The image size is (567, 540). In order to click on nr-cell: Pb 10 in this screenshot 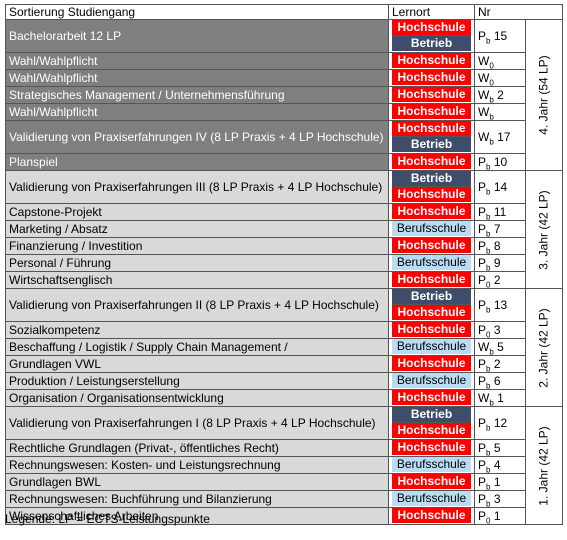, I will do `click(500, 162)`.